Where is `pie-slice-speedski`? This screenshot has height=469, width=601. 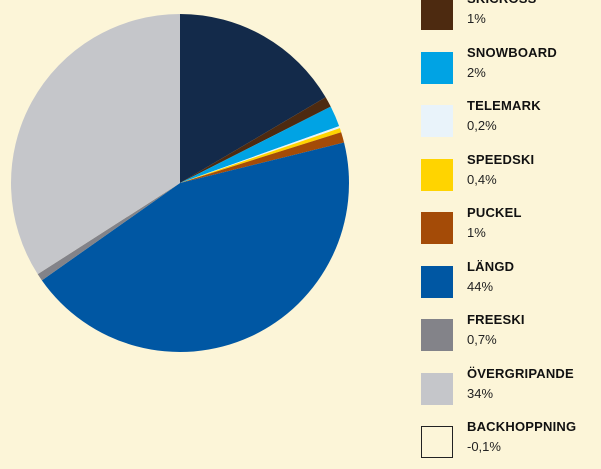 pie-slice-speedski is located at coordinates (261, 155).